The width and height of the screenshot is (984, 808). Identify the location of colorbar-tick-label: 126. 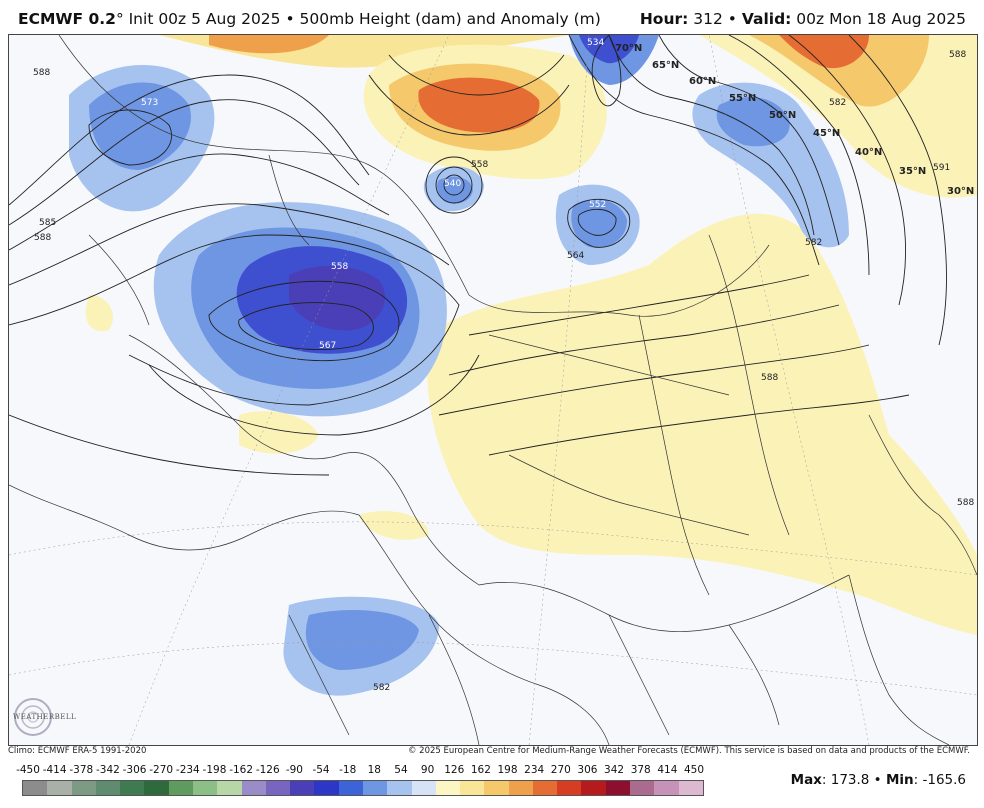
(454, 770).